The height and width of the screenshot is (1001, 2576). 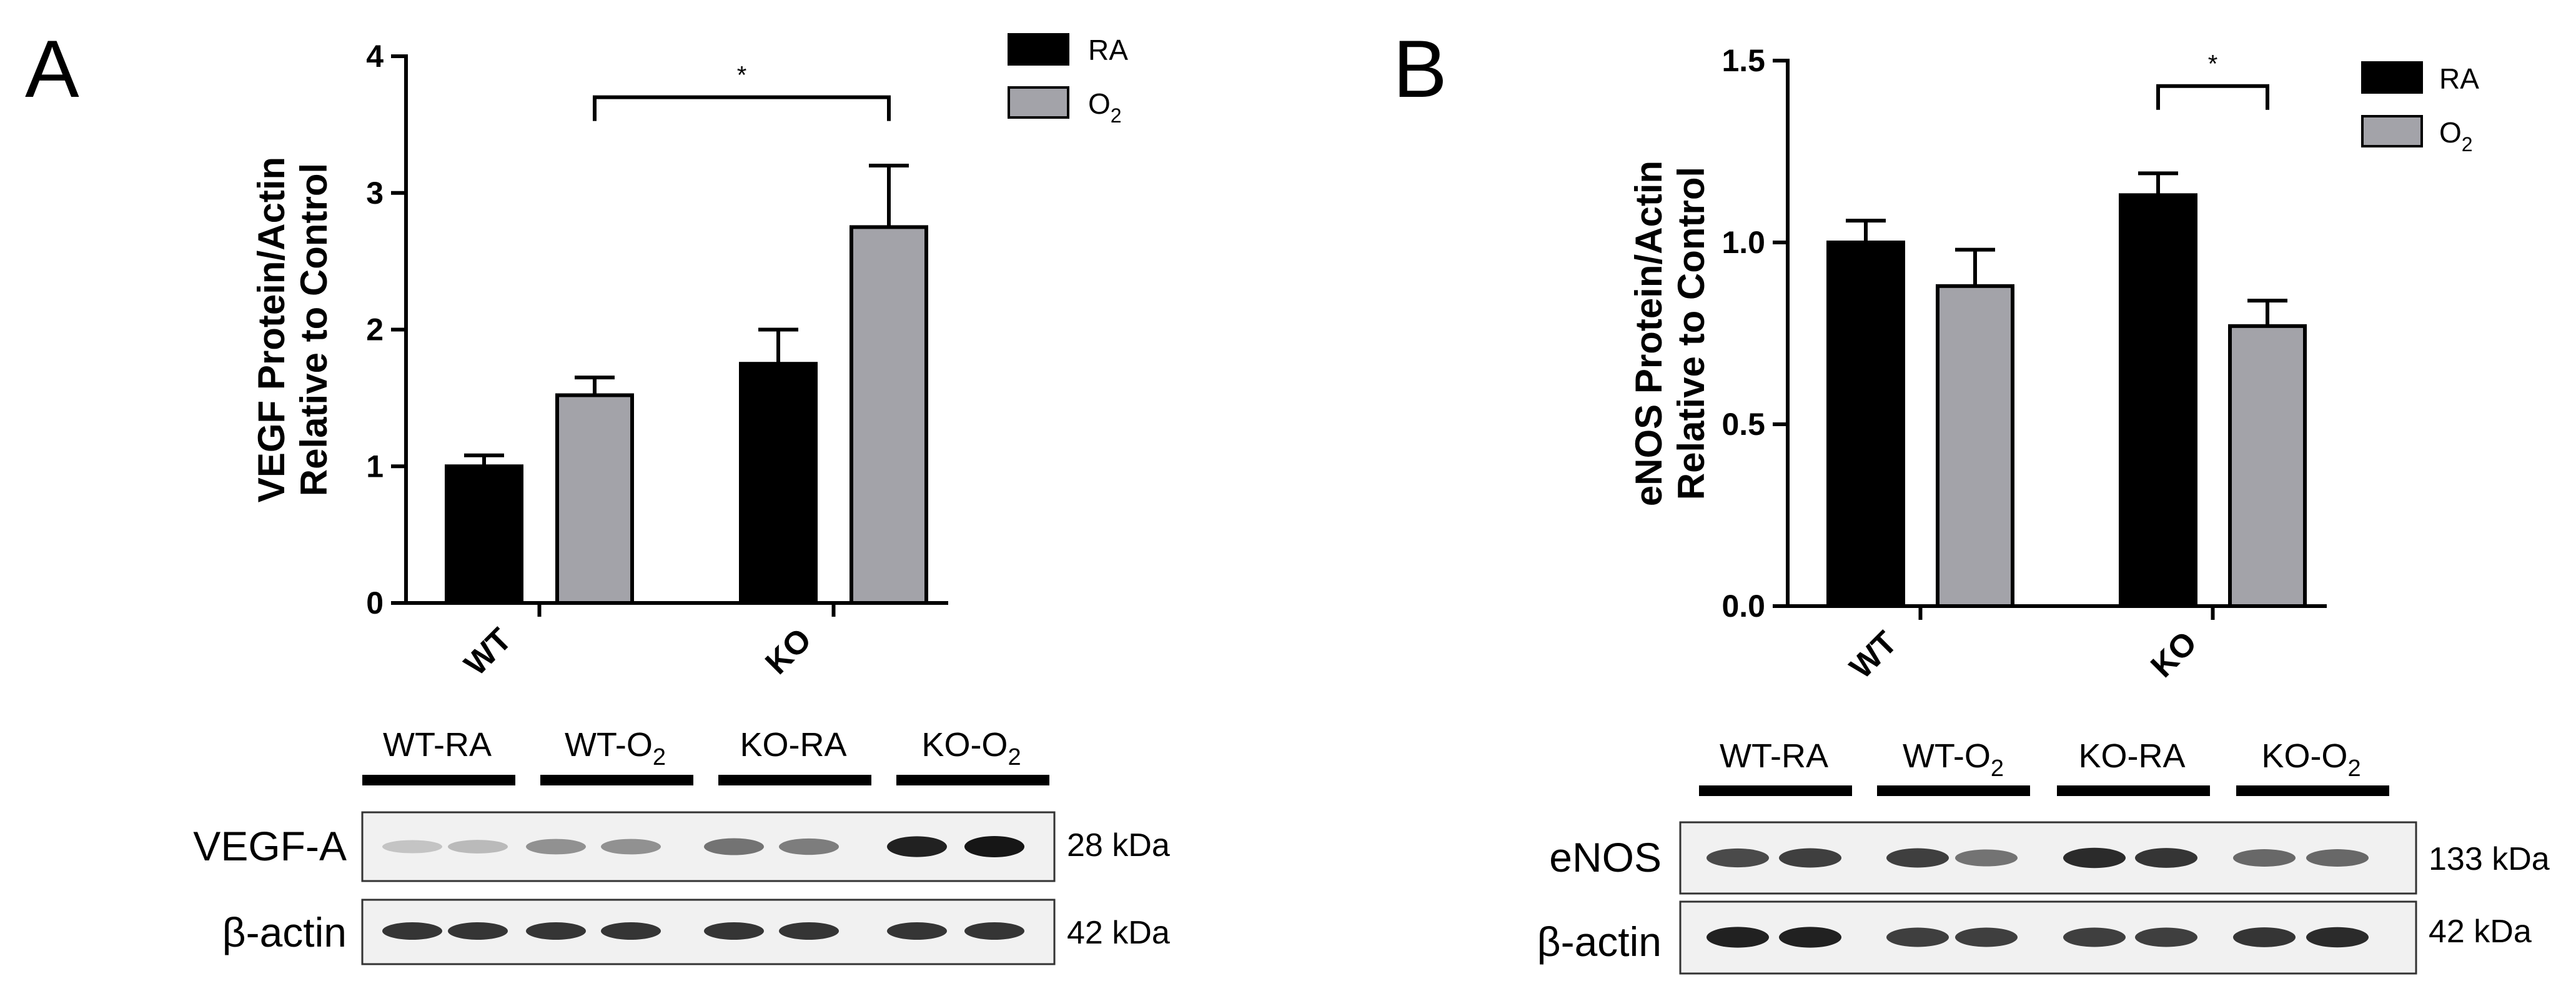 I want to click on y-tick-label: 4, so click(x=375, y=56).